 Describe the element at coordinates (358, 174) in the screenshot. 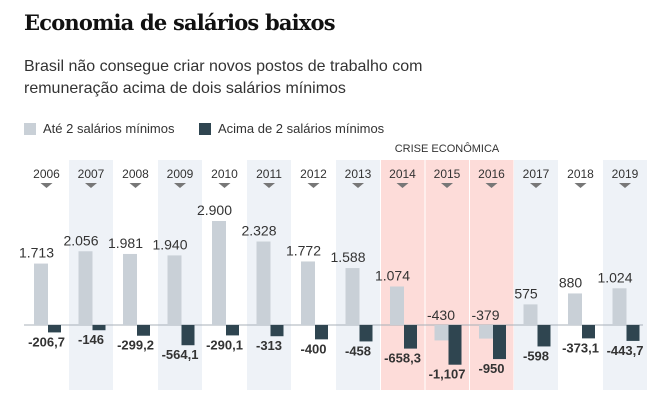

I see `x-tick-label-2013: 2013` at that location.